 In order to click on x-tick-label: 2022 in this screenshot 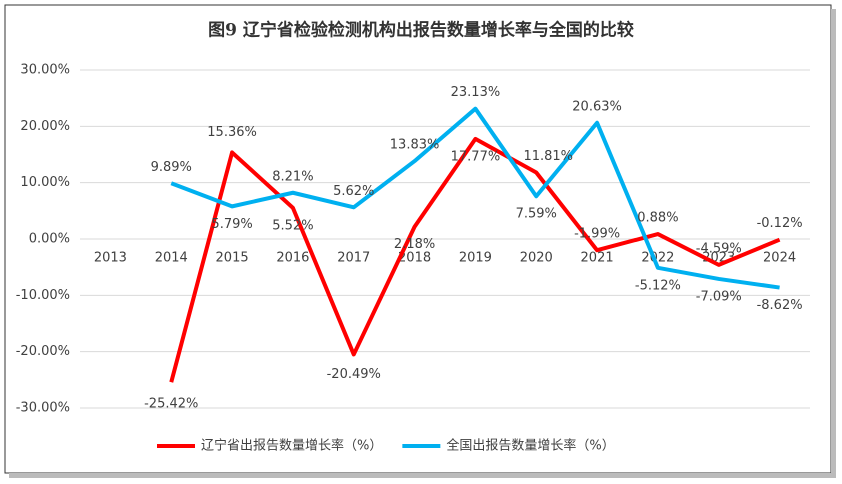, I will do `click(657, 258)`.